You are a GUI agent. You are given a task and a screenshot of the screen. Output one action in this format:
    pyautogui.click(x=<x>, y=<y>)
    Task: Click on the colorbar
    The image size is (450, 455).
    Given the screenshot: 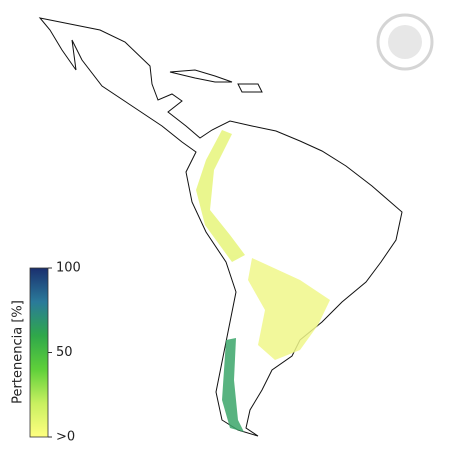 What is the action you would take?
    pyautogui.click(x=39, y=352)
    